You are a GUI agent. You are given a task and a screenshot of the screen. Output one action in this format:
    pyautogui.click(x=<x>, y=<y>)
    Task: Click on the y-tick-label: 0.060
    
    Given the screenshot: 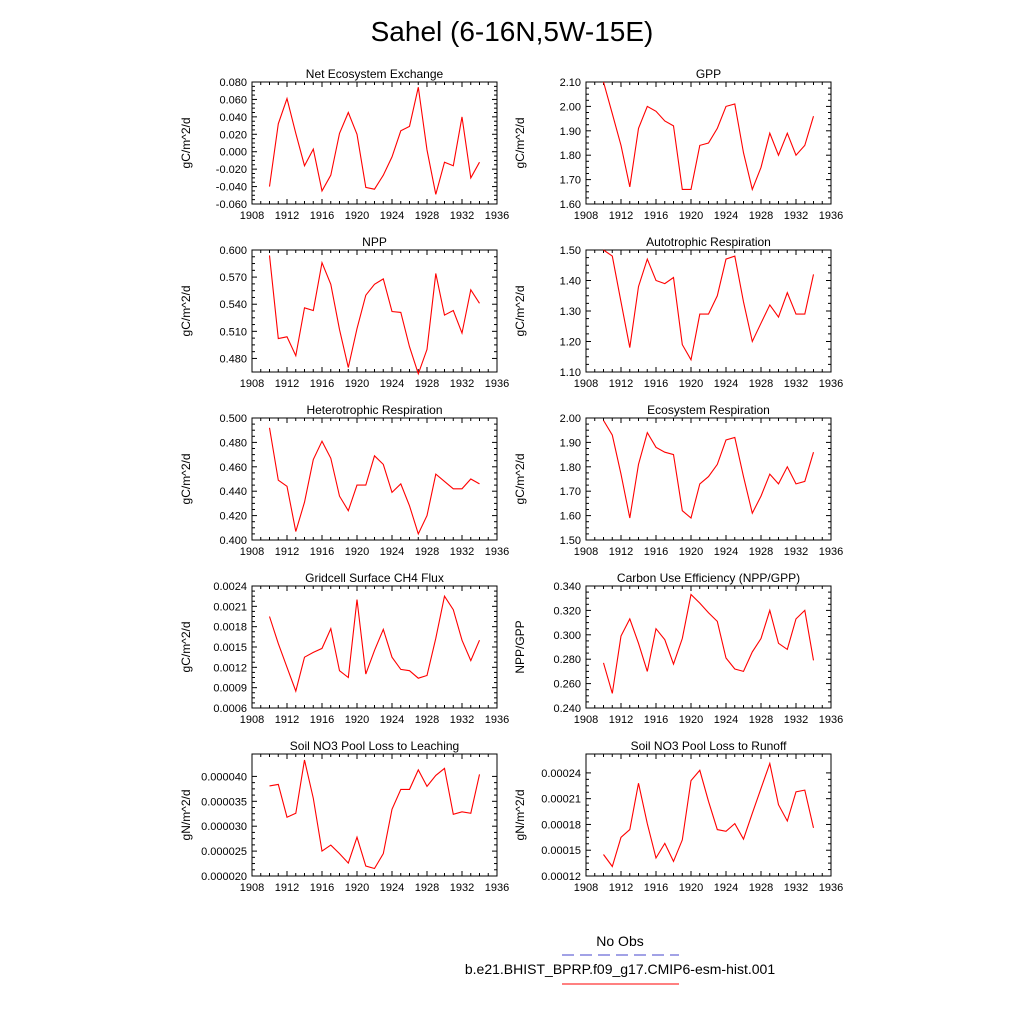 What is the action you would take?
    pyautogui.click(x=233, y=100)
    